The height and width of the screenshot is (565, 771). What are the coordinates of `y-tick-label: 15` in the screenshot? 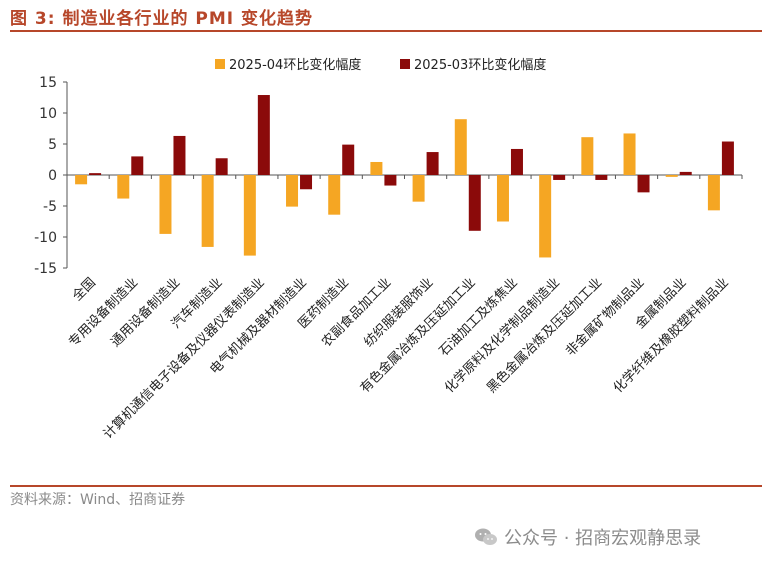 It's located at (48, 83).